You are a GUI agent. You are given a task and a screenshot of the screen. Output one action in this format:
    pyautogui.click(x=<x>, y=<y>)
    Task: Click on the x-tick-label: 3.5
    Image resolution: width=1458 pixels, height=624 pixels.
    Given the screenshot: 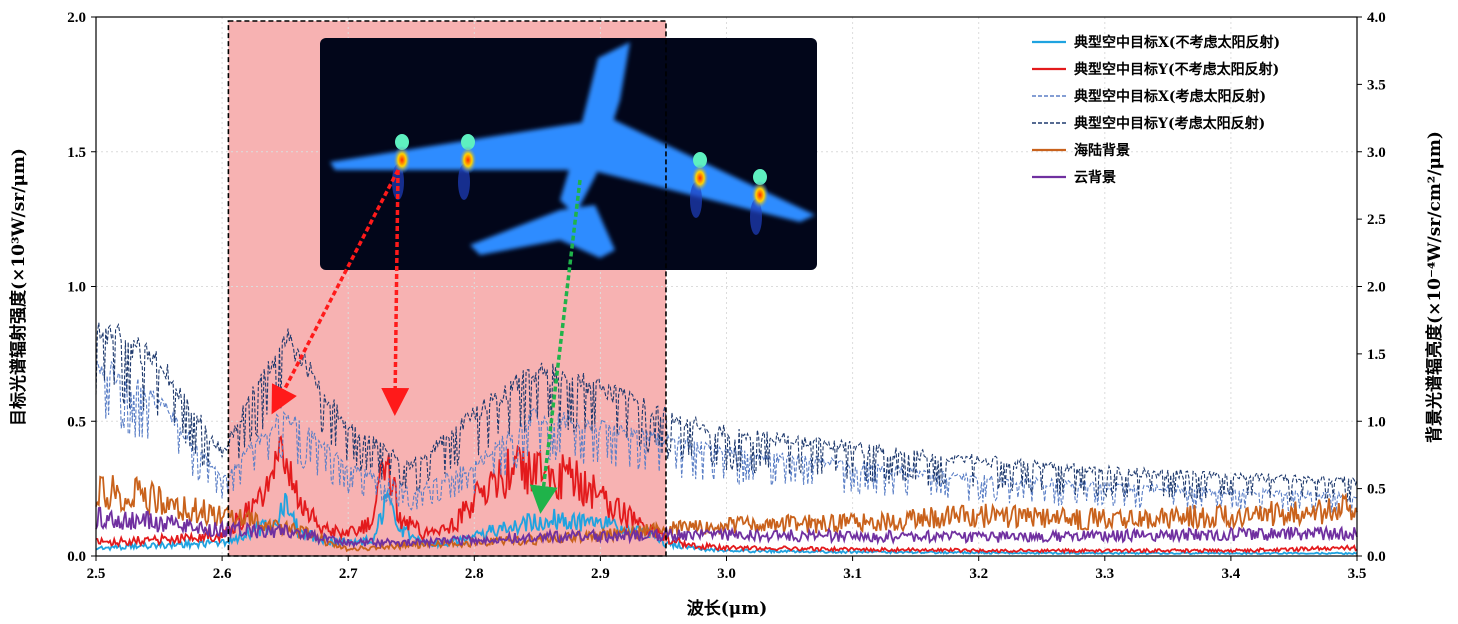 What is the action you would take?
    pyautogui.click(x=1357, y=574)
    